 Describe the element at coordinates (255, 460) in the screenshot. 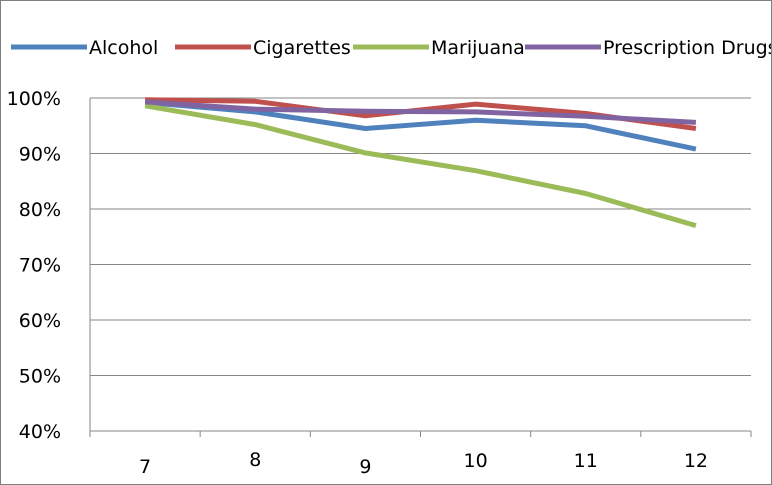

I see `x-tick-label: 8` at that location.